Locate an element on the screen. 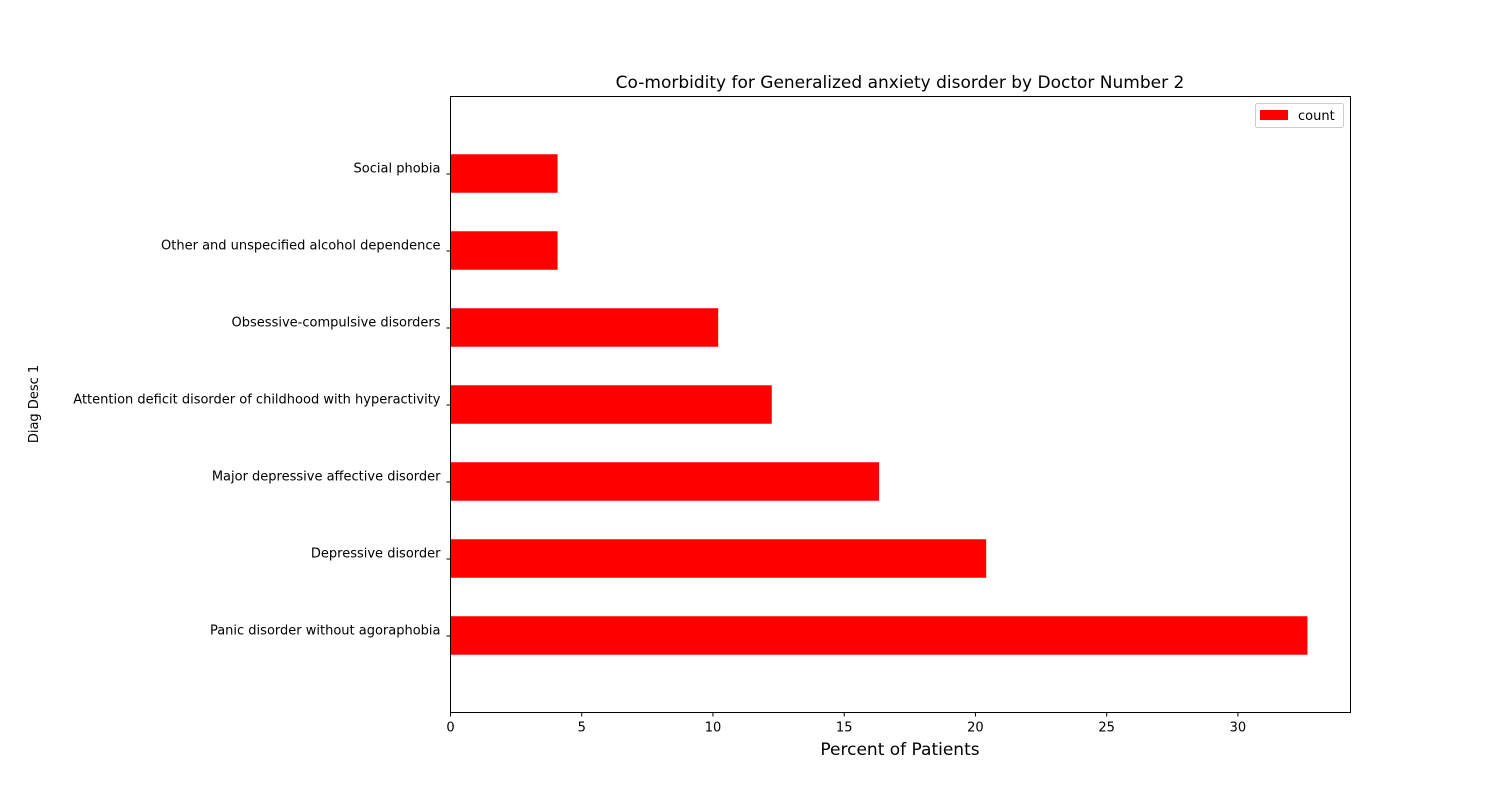 Image resolution: width=1500 pixels, height=800 pixels. x-tick-label: 5 is located at coordinates (582, 728).